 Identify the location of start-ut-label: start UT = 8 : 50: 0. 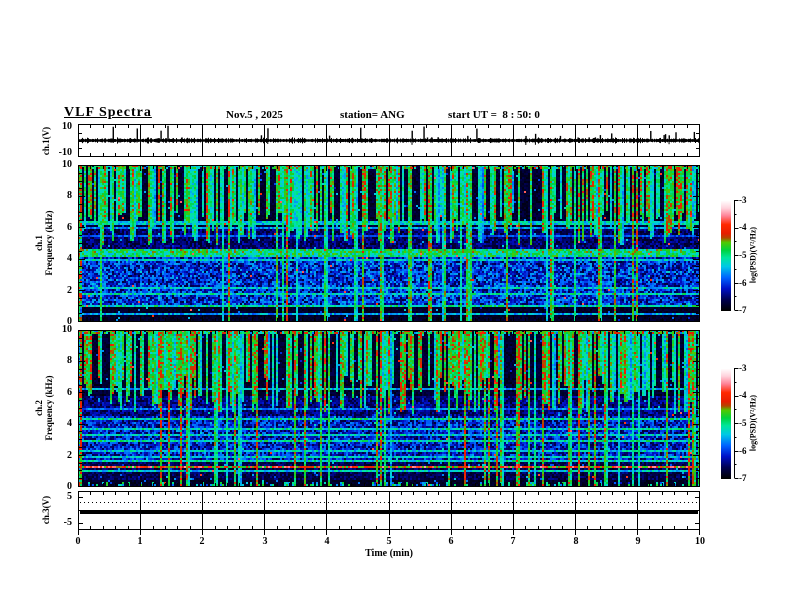
(494, 115).